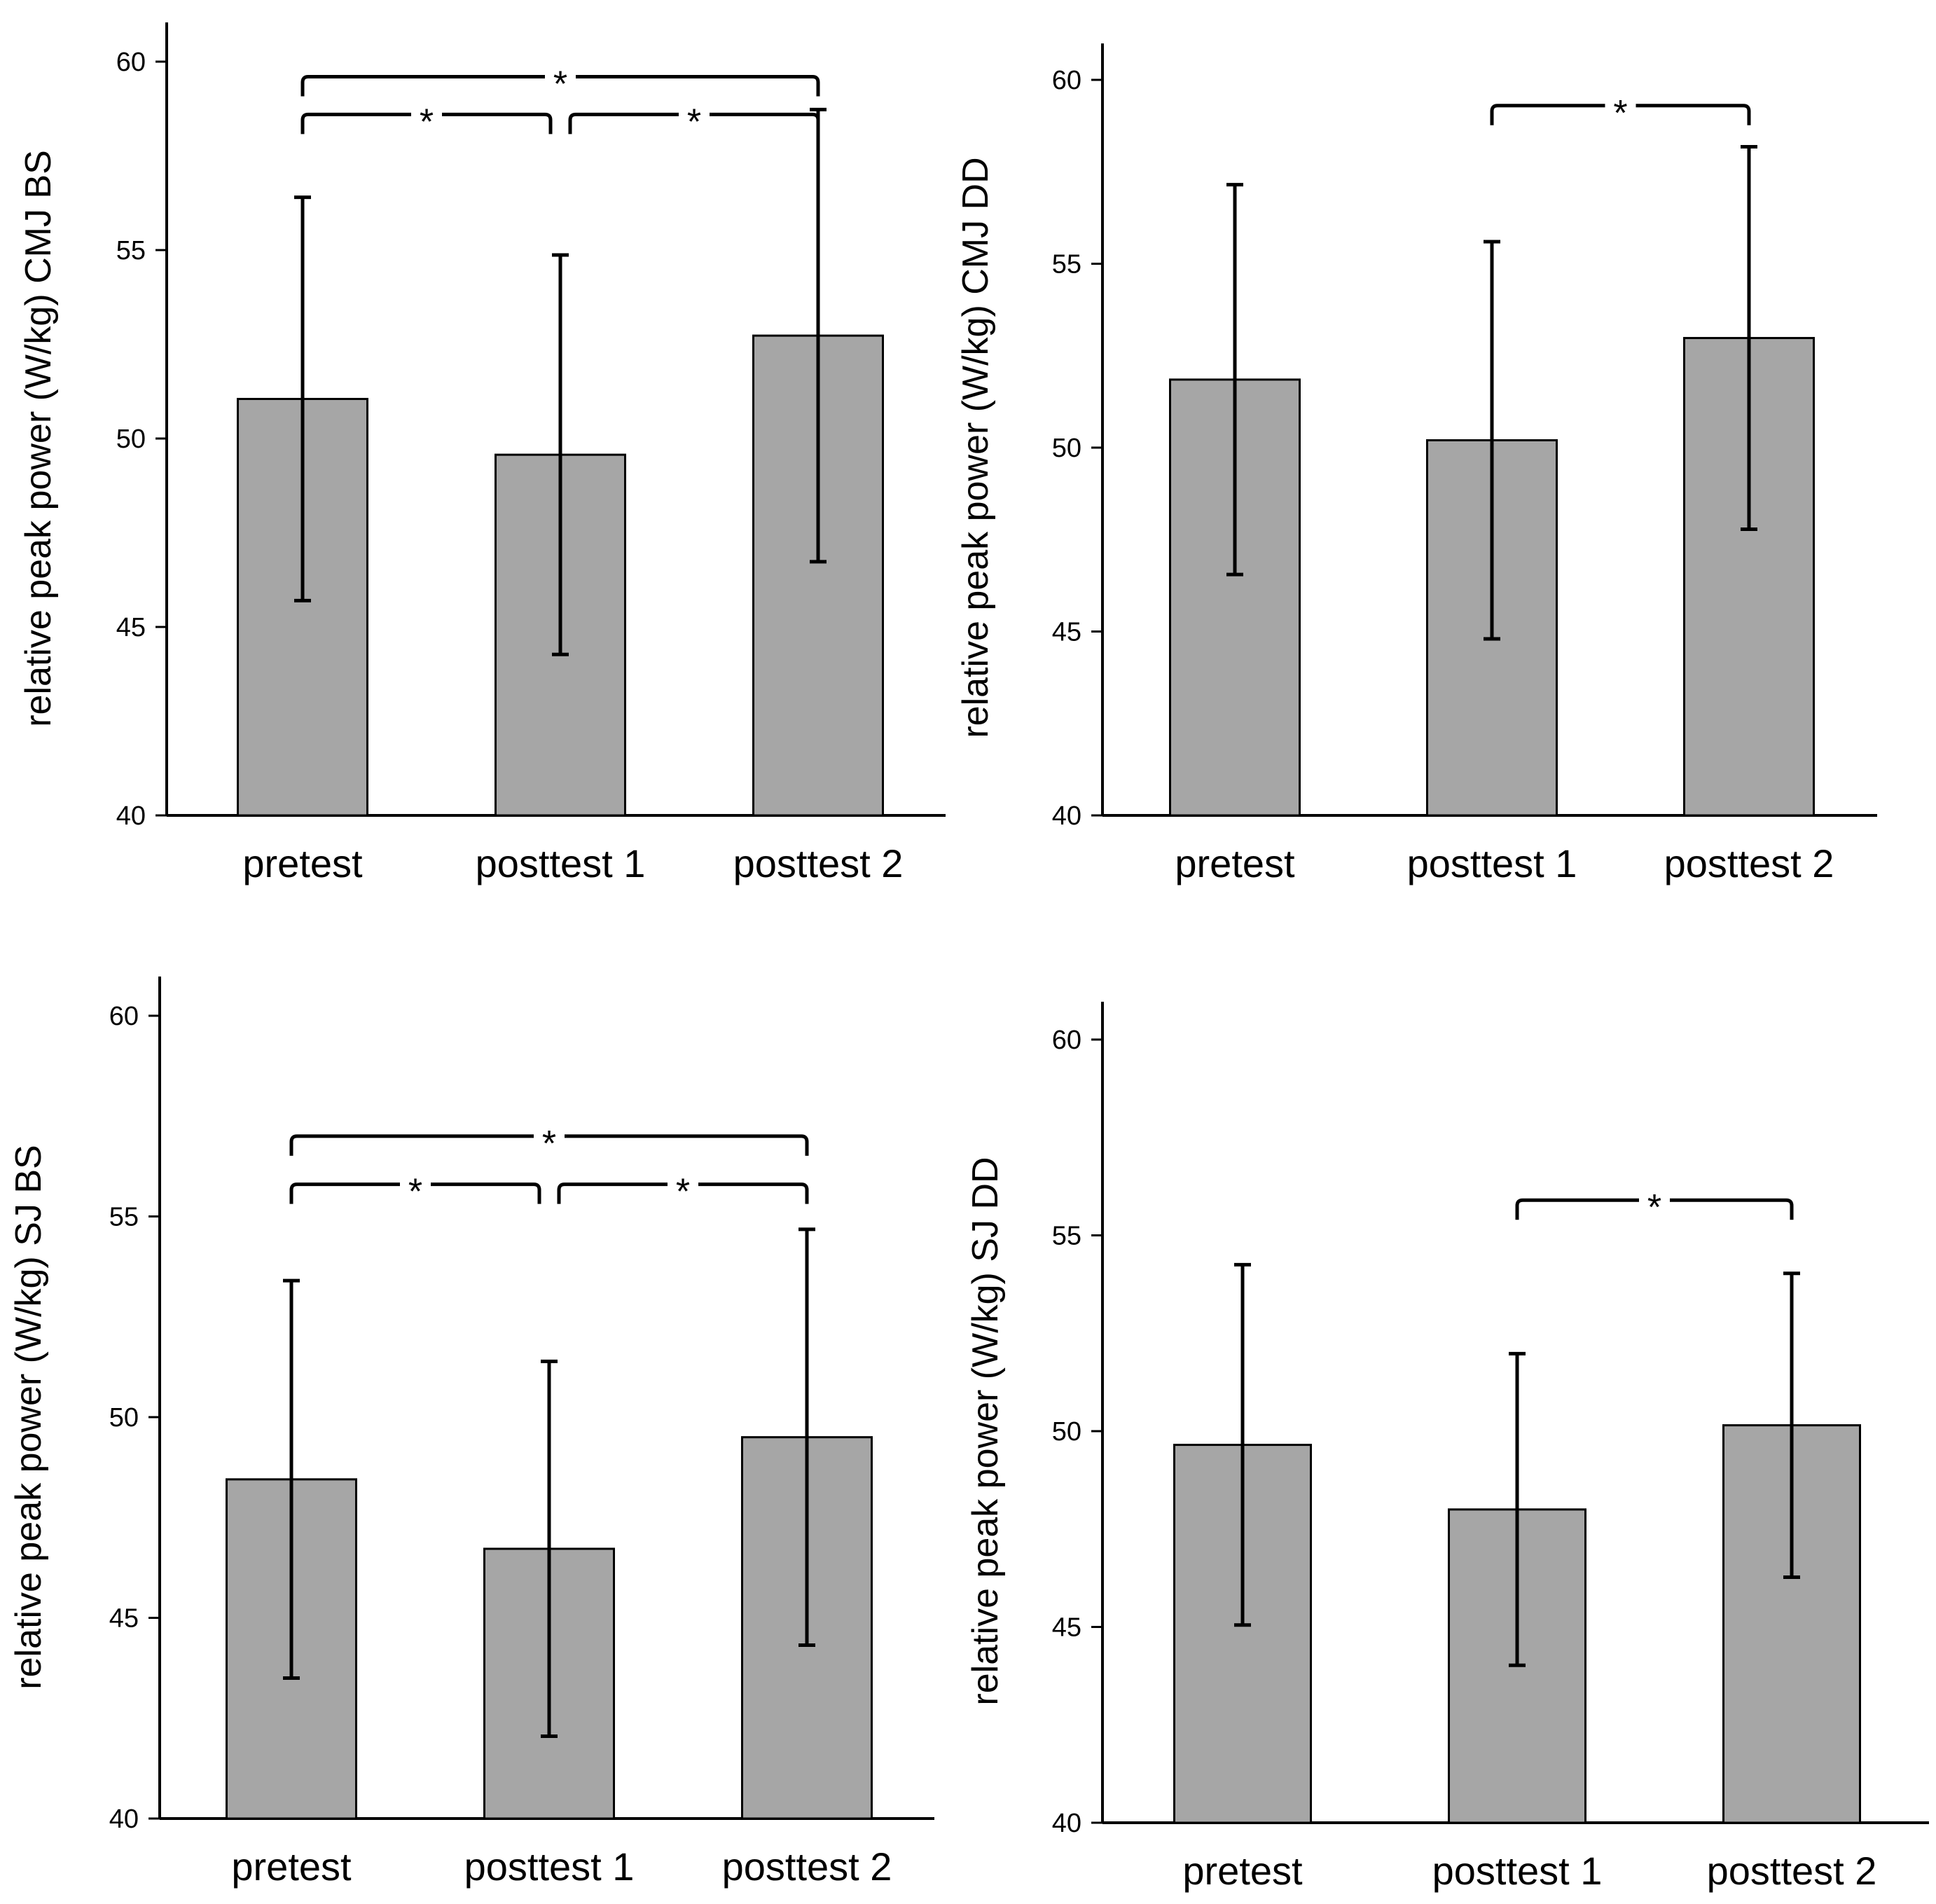 The image size is (1936, 1904). Describe the element at coordinates (38, 438) in the screenshot. I see `y-axis-title: relative peak power (W/kg) CMJ BS` at that location.